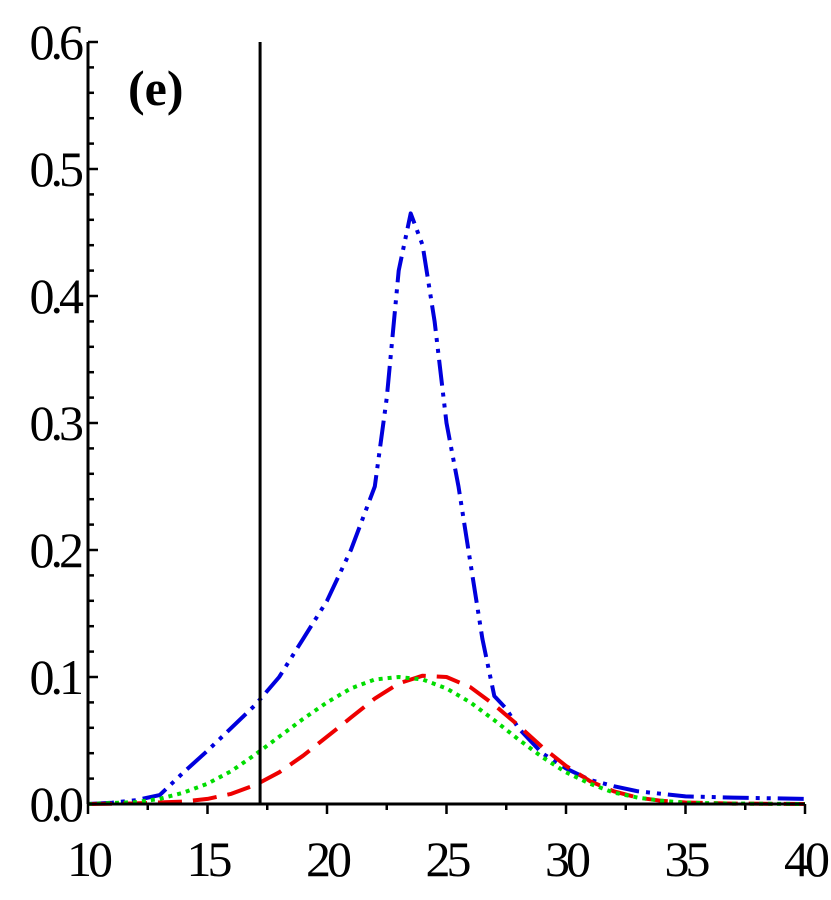  I want to click on y-tick-label: 0.6, so click(57, 42).